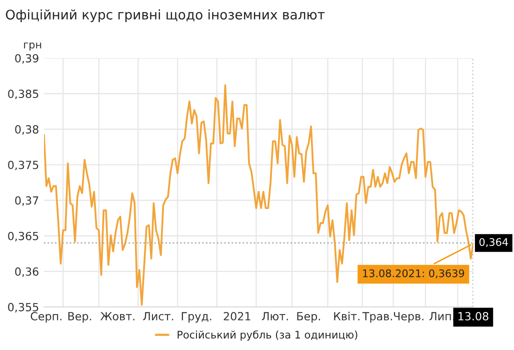 The width and height of the screenshot is (514, 350). I want to click on y-tick-label: 0,38, so click(26, 130).